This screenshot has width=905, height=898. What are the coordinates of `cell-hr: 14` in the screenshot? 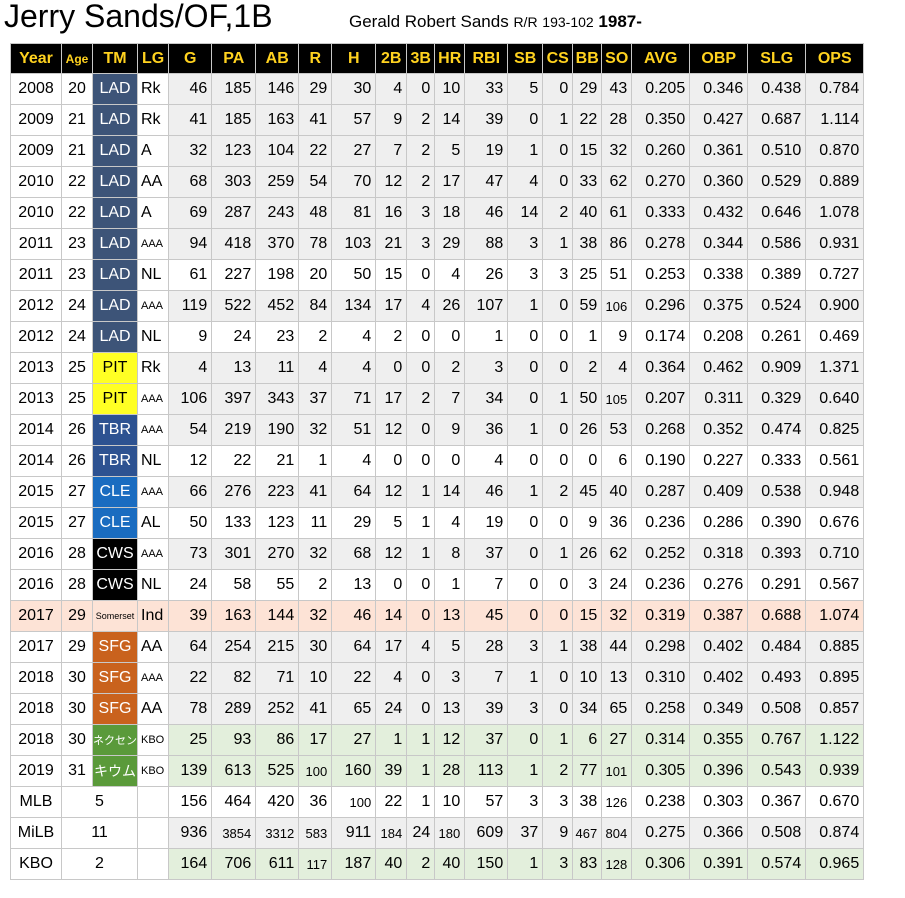 It's located at (450, 120).